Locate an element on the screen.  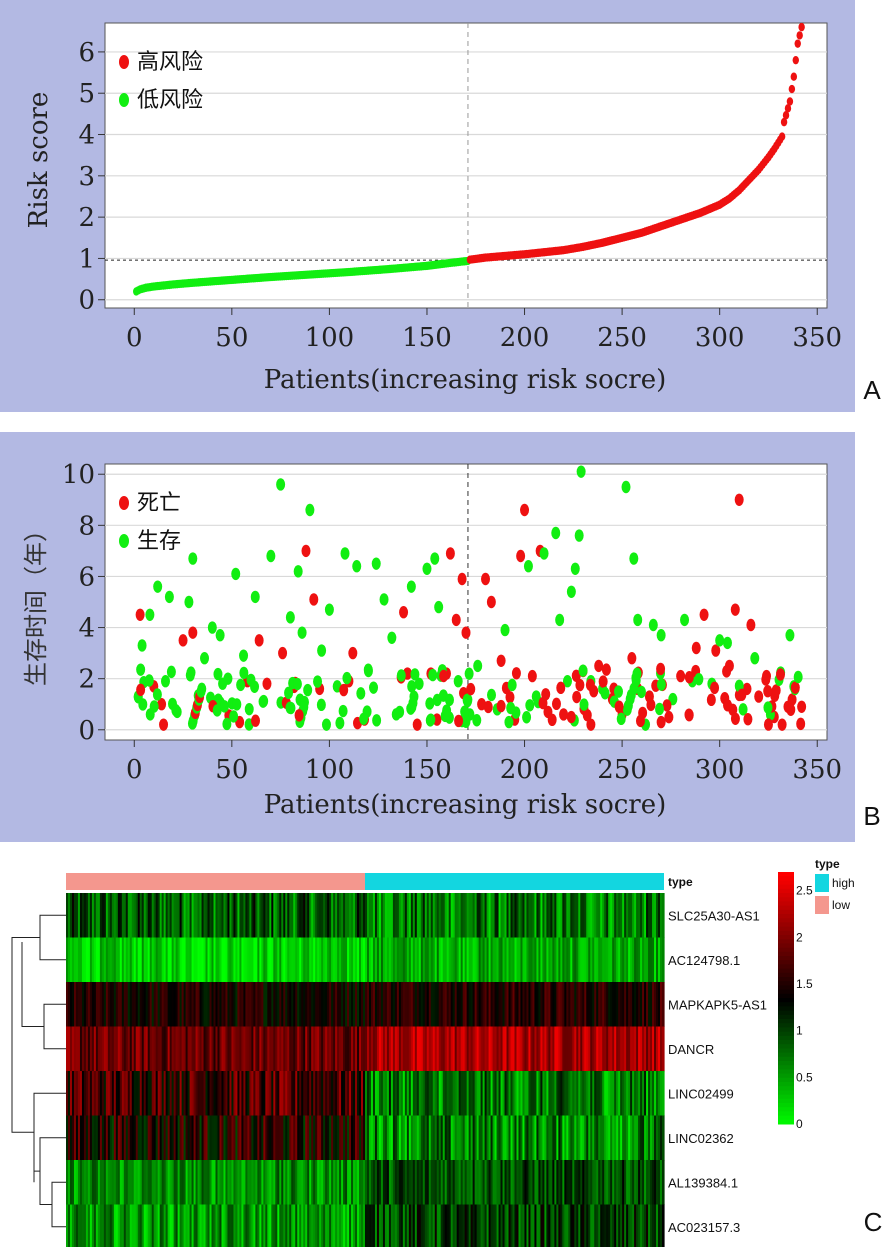
a-x-tick-label: 350 is located at coordinates (817, 338).